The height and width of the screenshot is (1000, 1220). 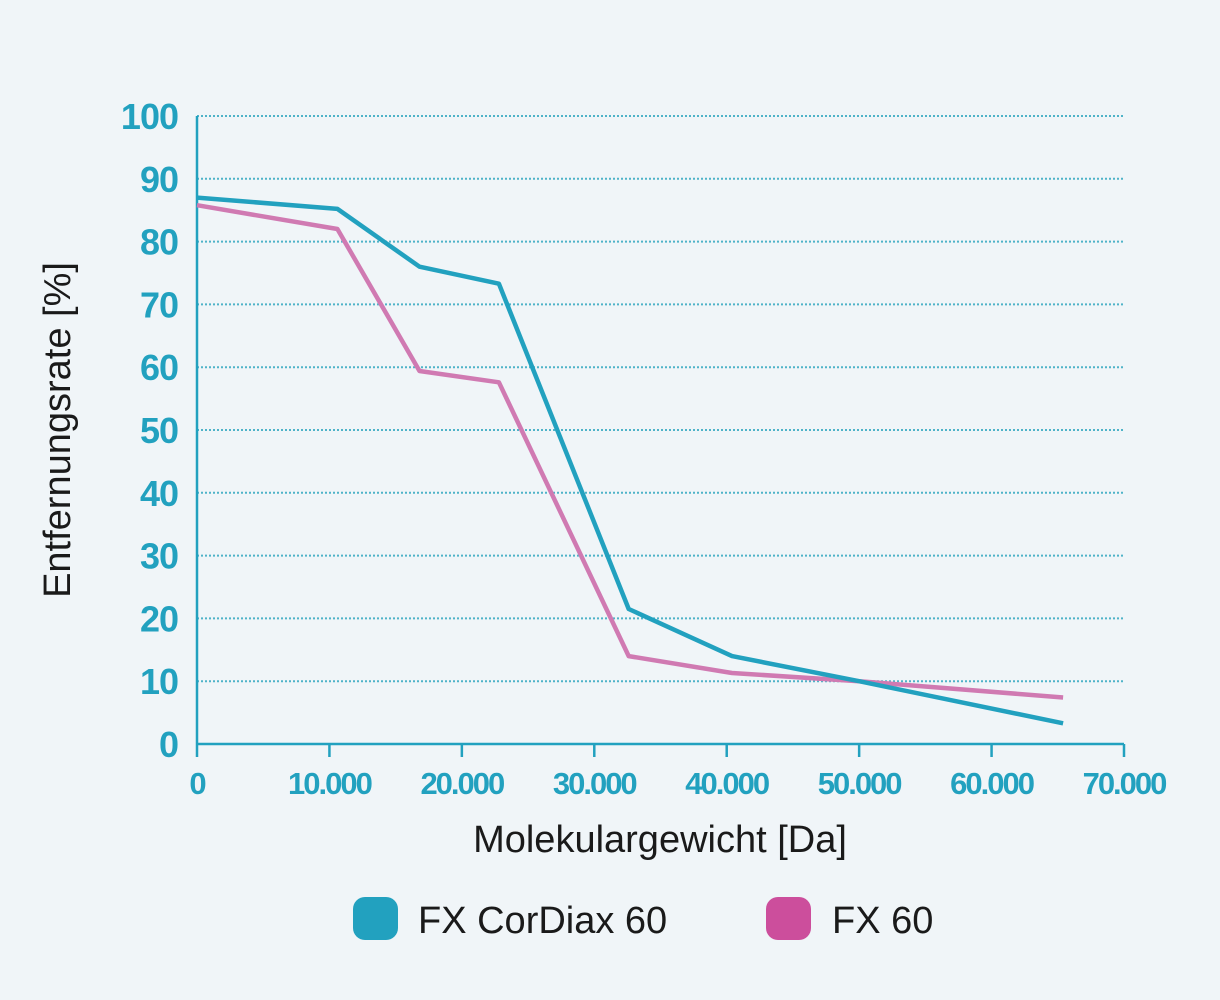 I want to click on y-tick-label: 90, so click(x=159, y=179).